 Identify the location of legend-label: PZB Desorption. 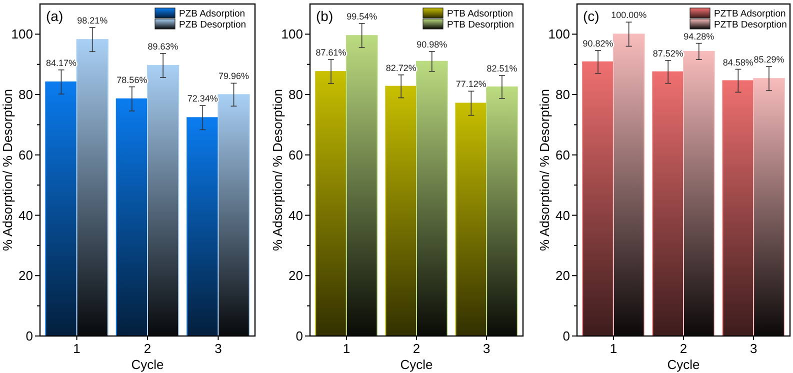
(212, 25).